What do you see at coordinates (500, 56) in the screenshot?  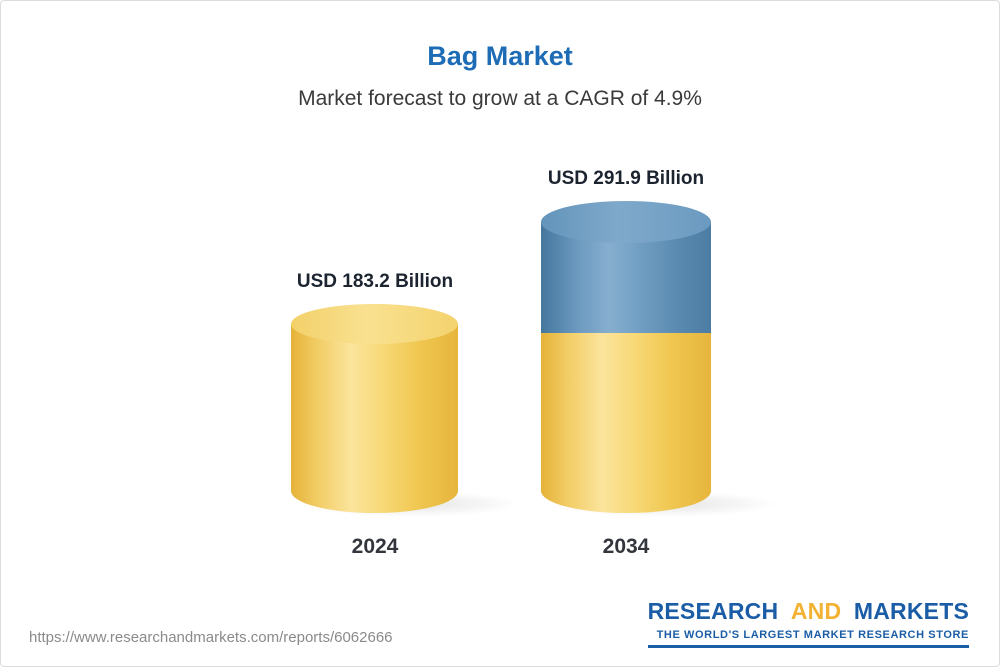 I see `chart-title: Bag Market` at bounding box center [500, 56].